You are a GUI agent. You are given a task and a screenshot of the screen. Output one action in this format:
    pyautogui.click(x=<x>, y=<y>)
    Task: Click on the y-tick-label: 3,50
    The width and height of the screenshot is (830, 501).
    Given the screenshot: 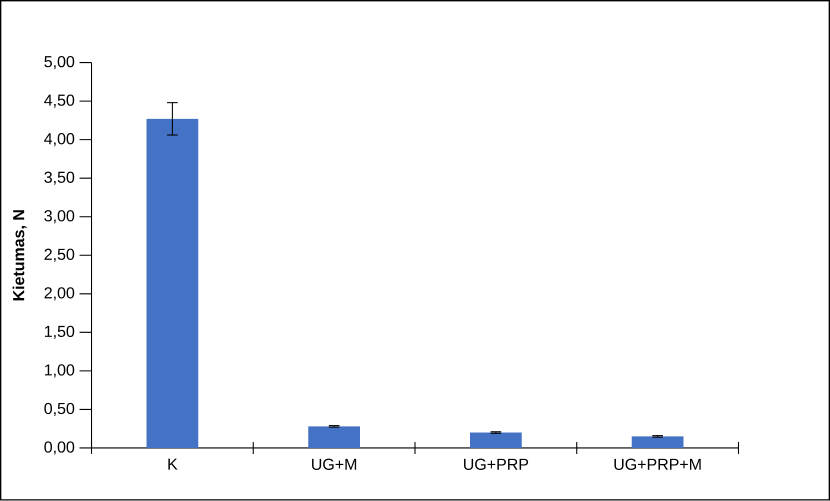 What is the action you would take?
    pyautogui.click(x=59, y=179)
    